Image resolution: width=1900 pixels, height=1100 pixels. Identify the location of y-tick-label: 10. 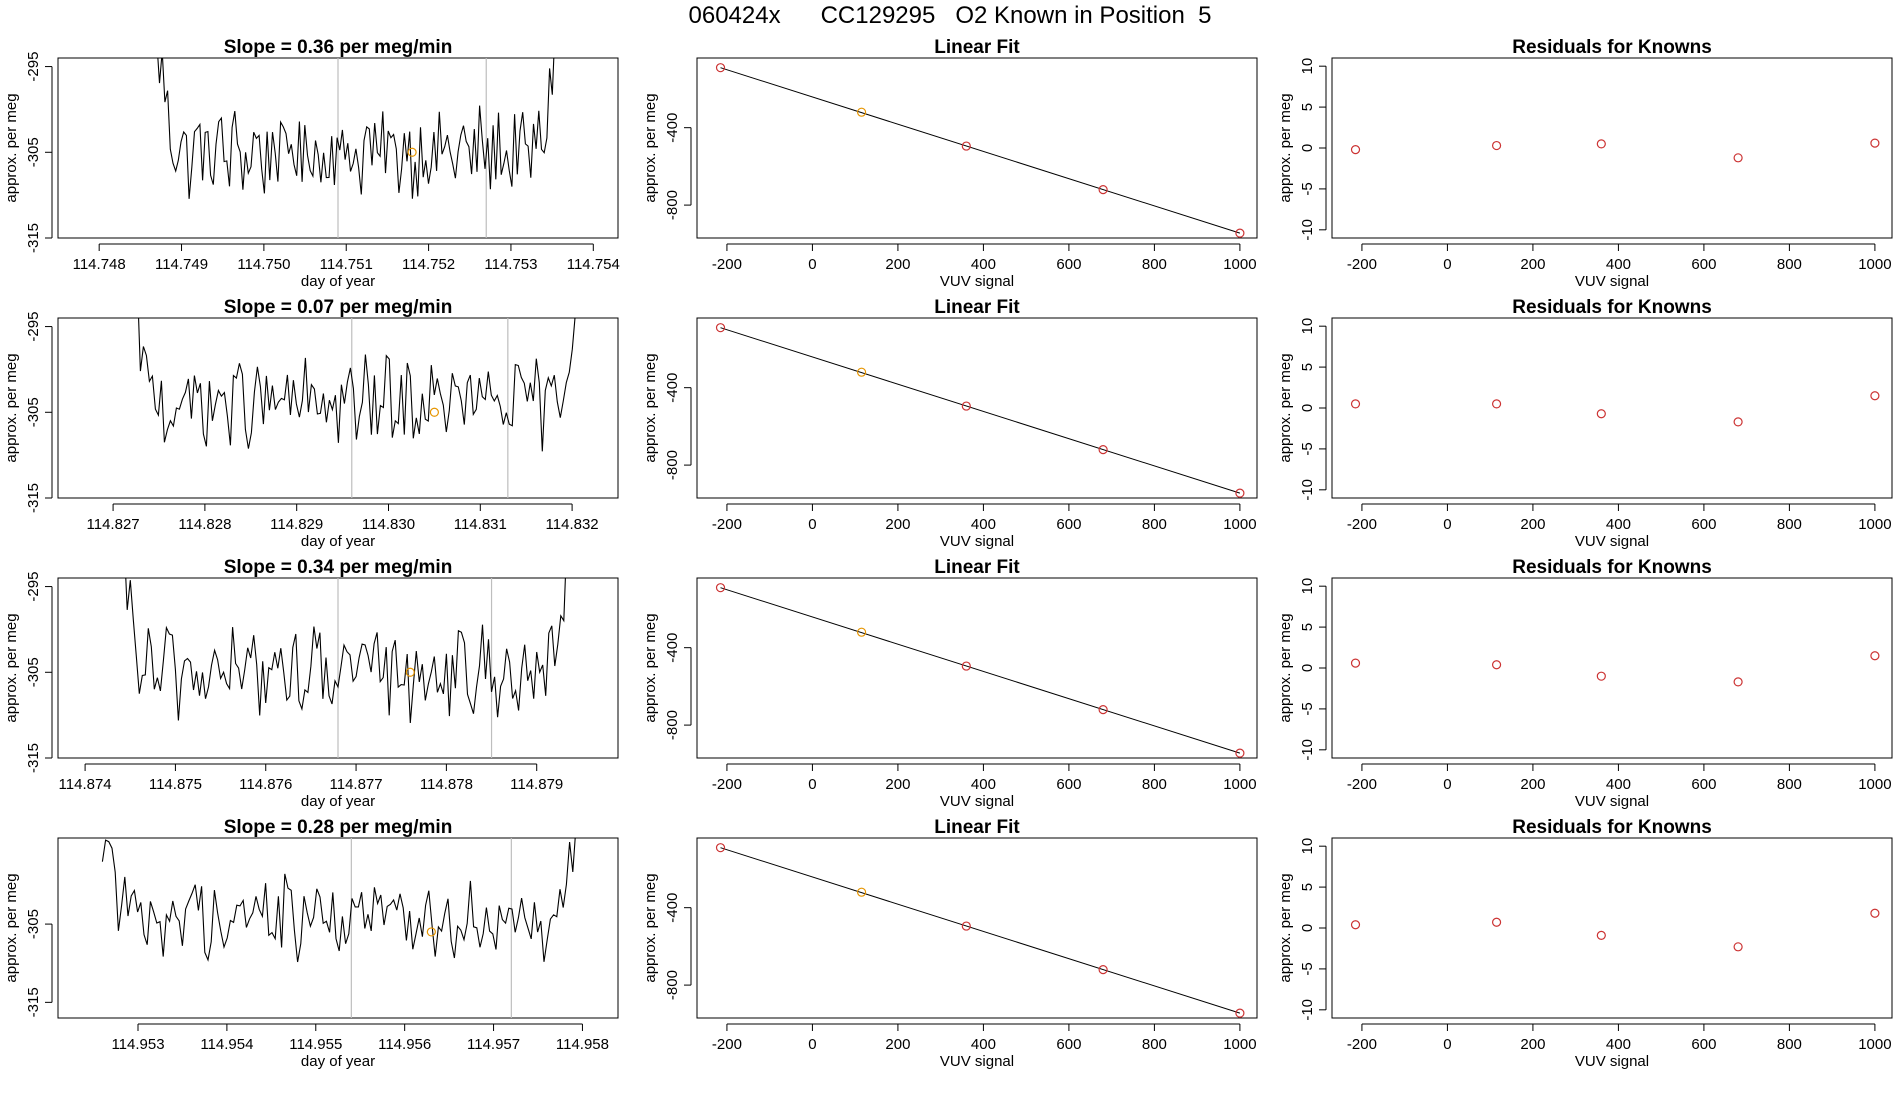
(1307, 66).